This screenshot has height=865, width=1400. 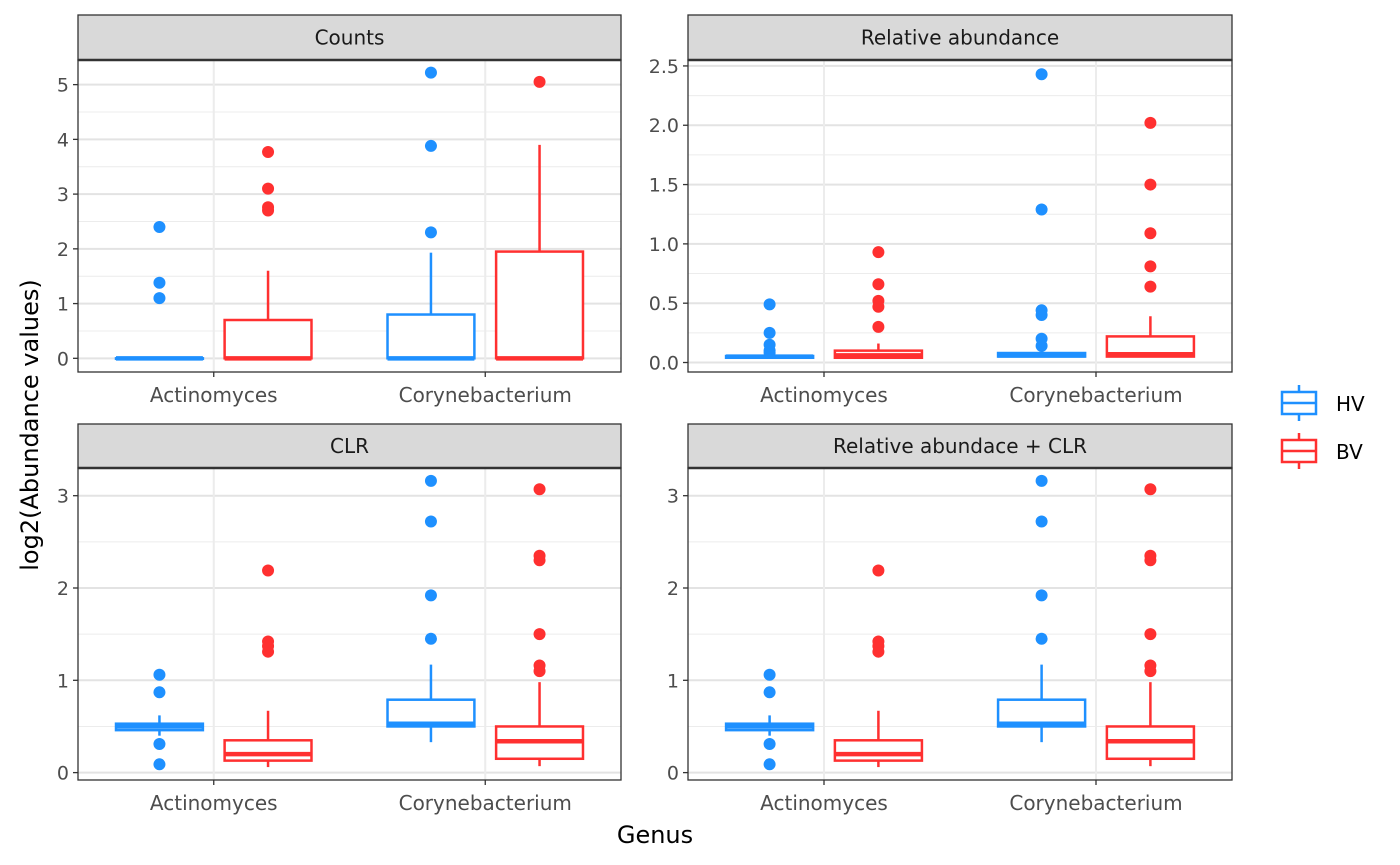 I want to click on legend-item-hv: HV, so click(x=1322, y=403).